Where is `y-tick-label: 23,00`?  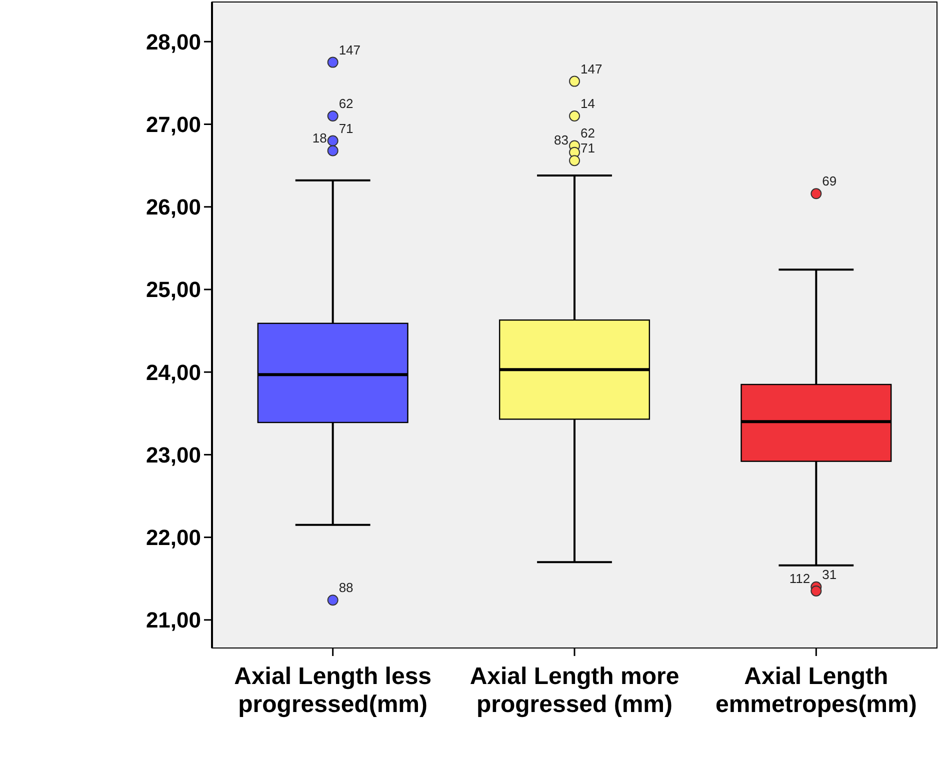
y-tick-label: 23,00 is located at coordinates (173, 455).